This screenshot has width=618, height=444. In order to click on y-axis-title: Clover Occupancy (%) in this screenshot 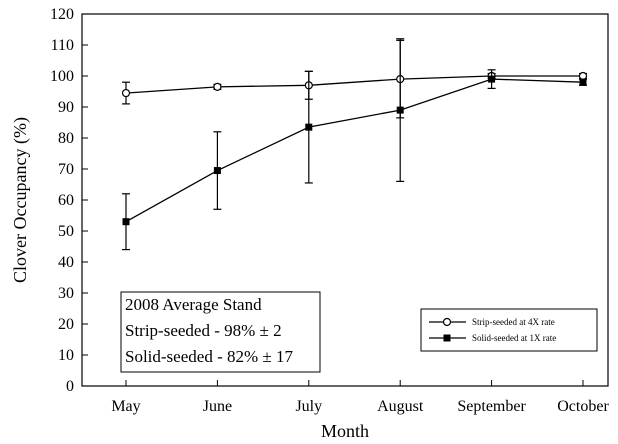, I will do `click(20, 200)`.